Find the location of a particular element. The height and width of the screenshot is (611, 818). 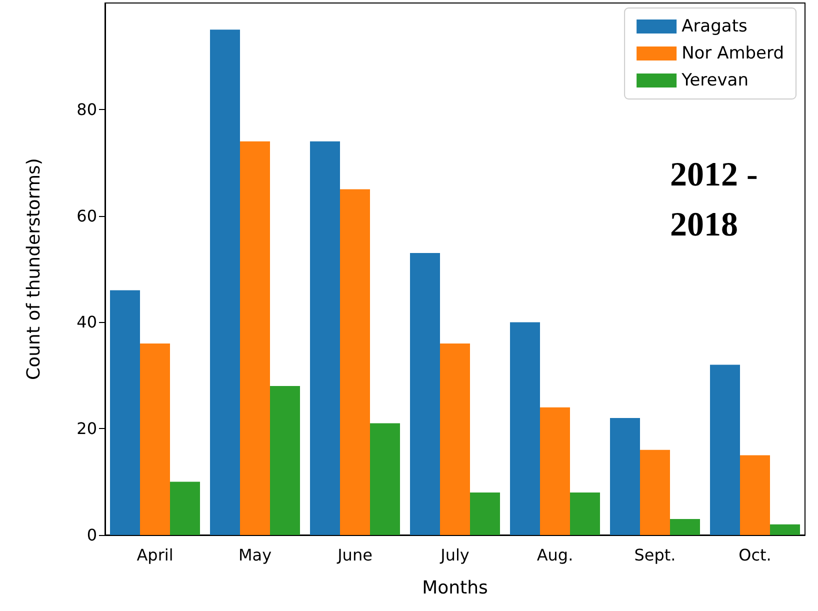

y-tick-label: 40 is located at coordinates (86, 322).